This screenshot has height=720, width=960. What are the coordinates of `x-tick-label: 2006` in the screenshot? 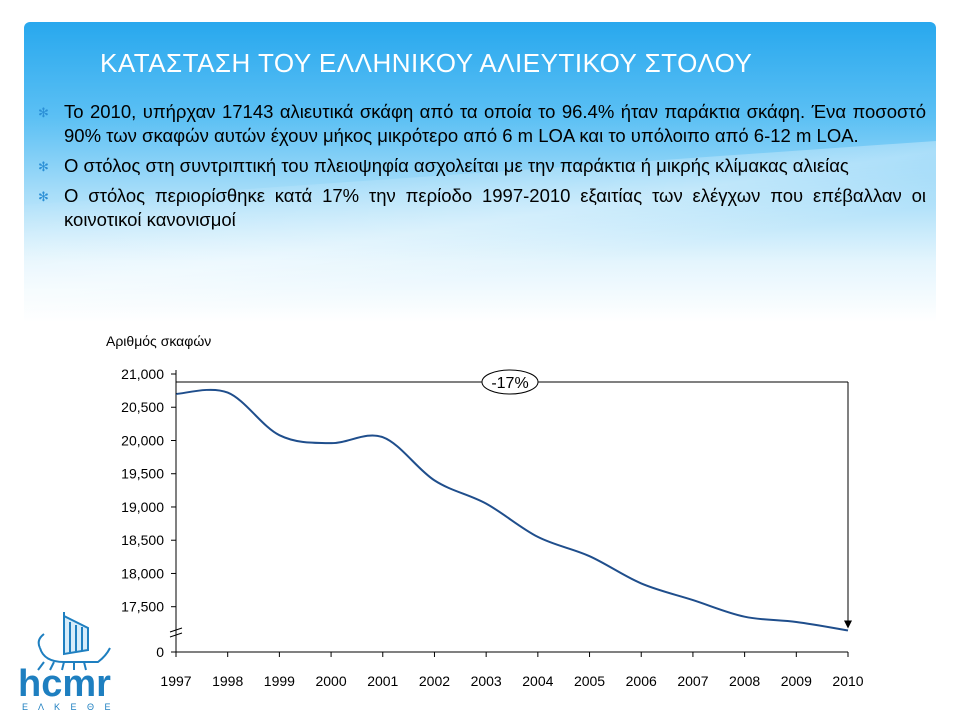 It's located at (641, 681).